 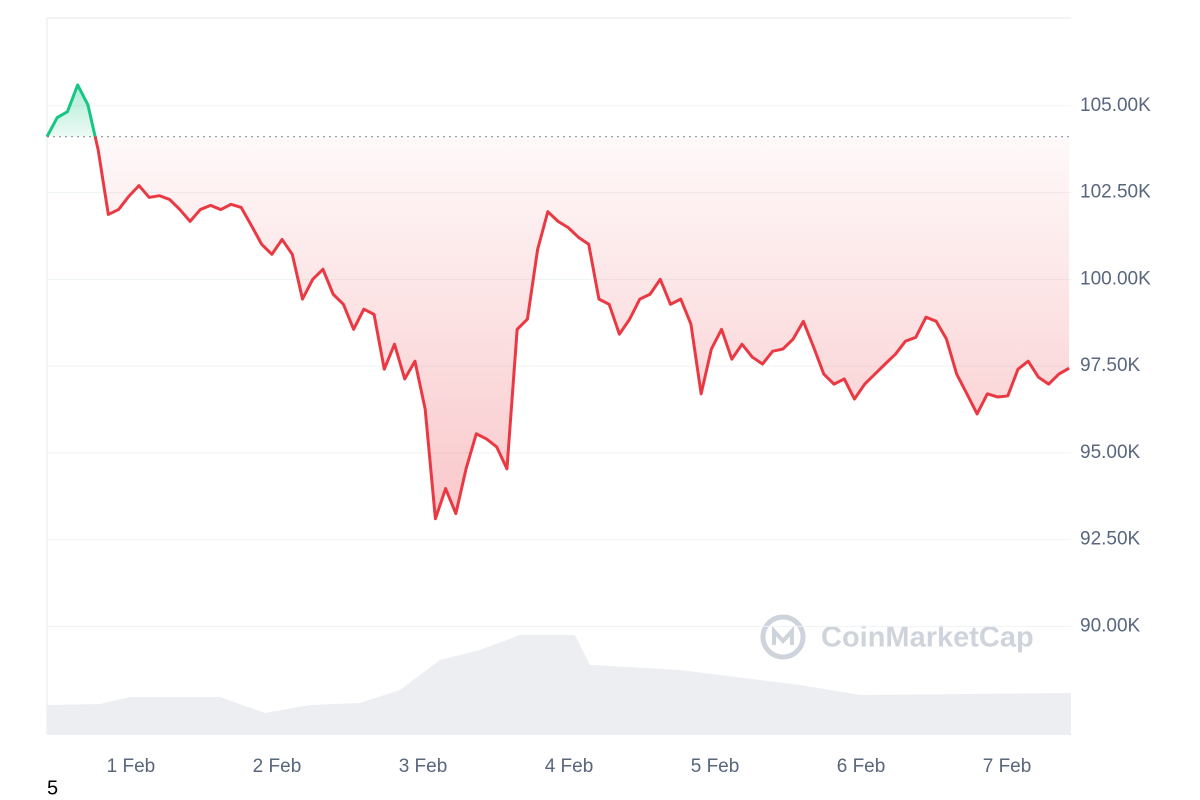 I want to click on y-tick-label: 97.50K, so click(x=1110, y=365).